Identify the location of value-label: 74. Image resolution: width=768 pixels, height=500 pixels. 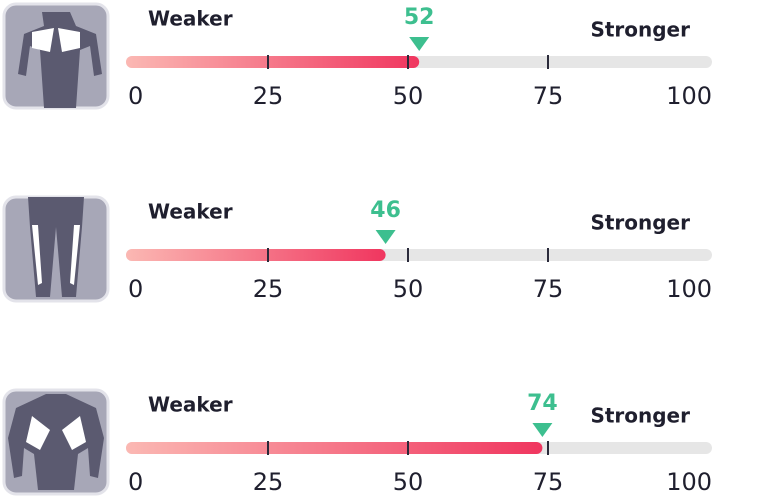
(542, 403).